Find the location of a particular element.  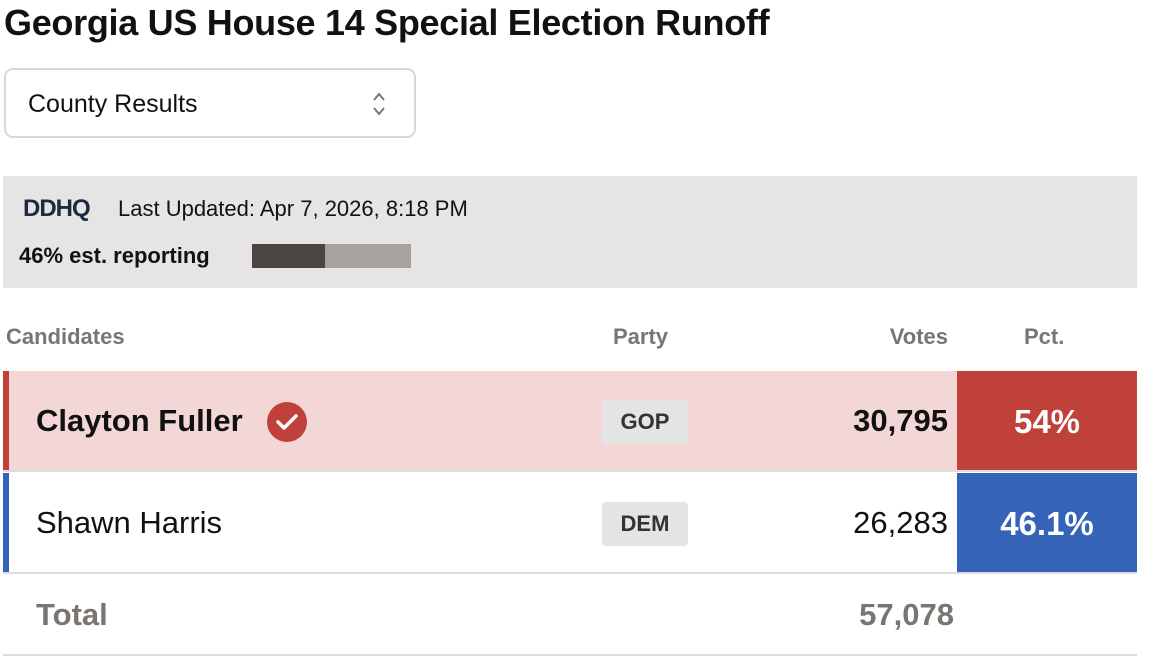

winner-check is located at coordinates (287, 422).